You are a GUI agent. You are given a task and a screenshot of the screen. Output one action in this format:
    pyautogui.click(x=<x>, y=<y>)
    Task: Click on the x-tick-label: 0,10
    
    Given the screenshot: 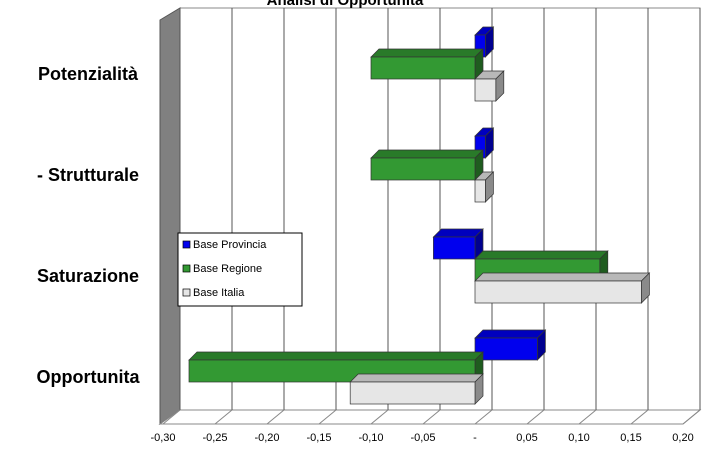 What is the action you would take?
    pyautogui.click(x=578, y=438)
    